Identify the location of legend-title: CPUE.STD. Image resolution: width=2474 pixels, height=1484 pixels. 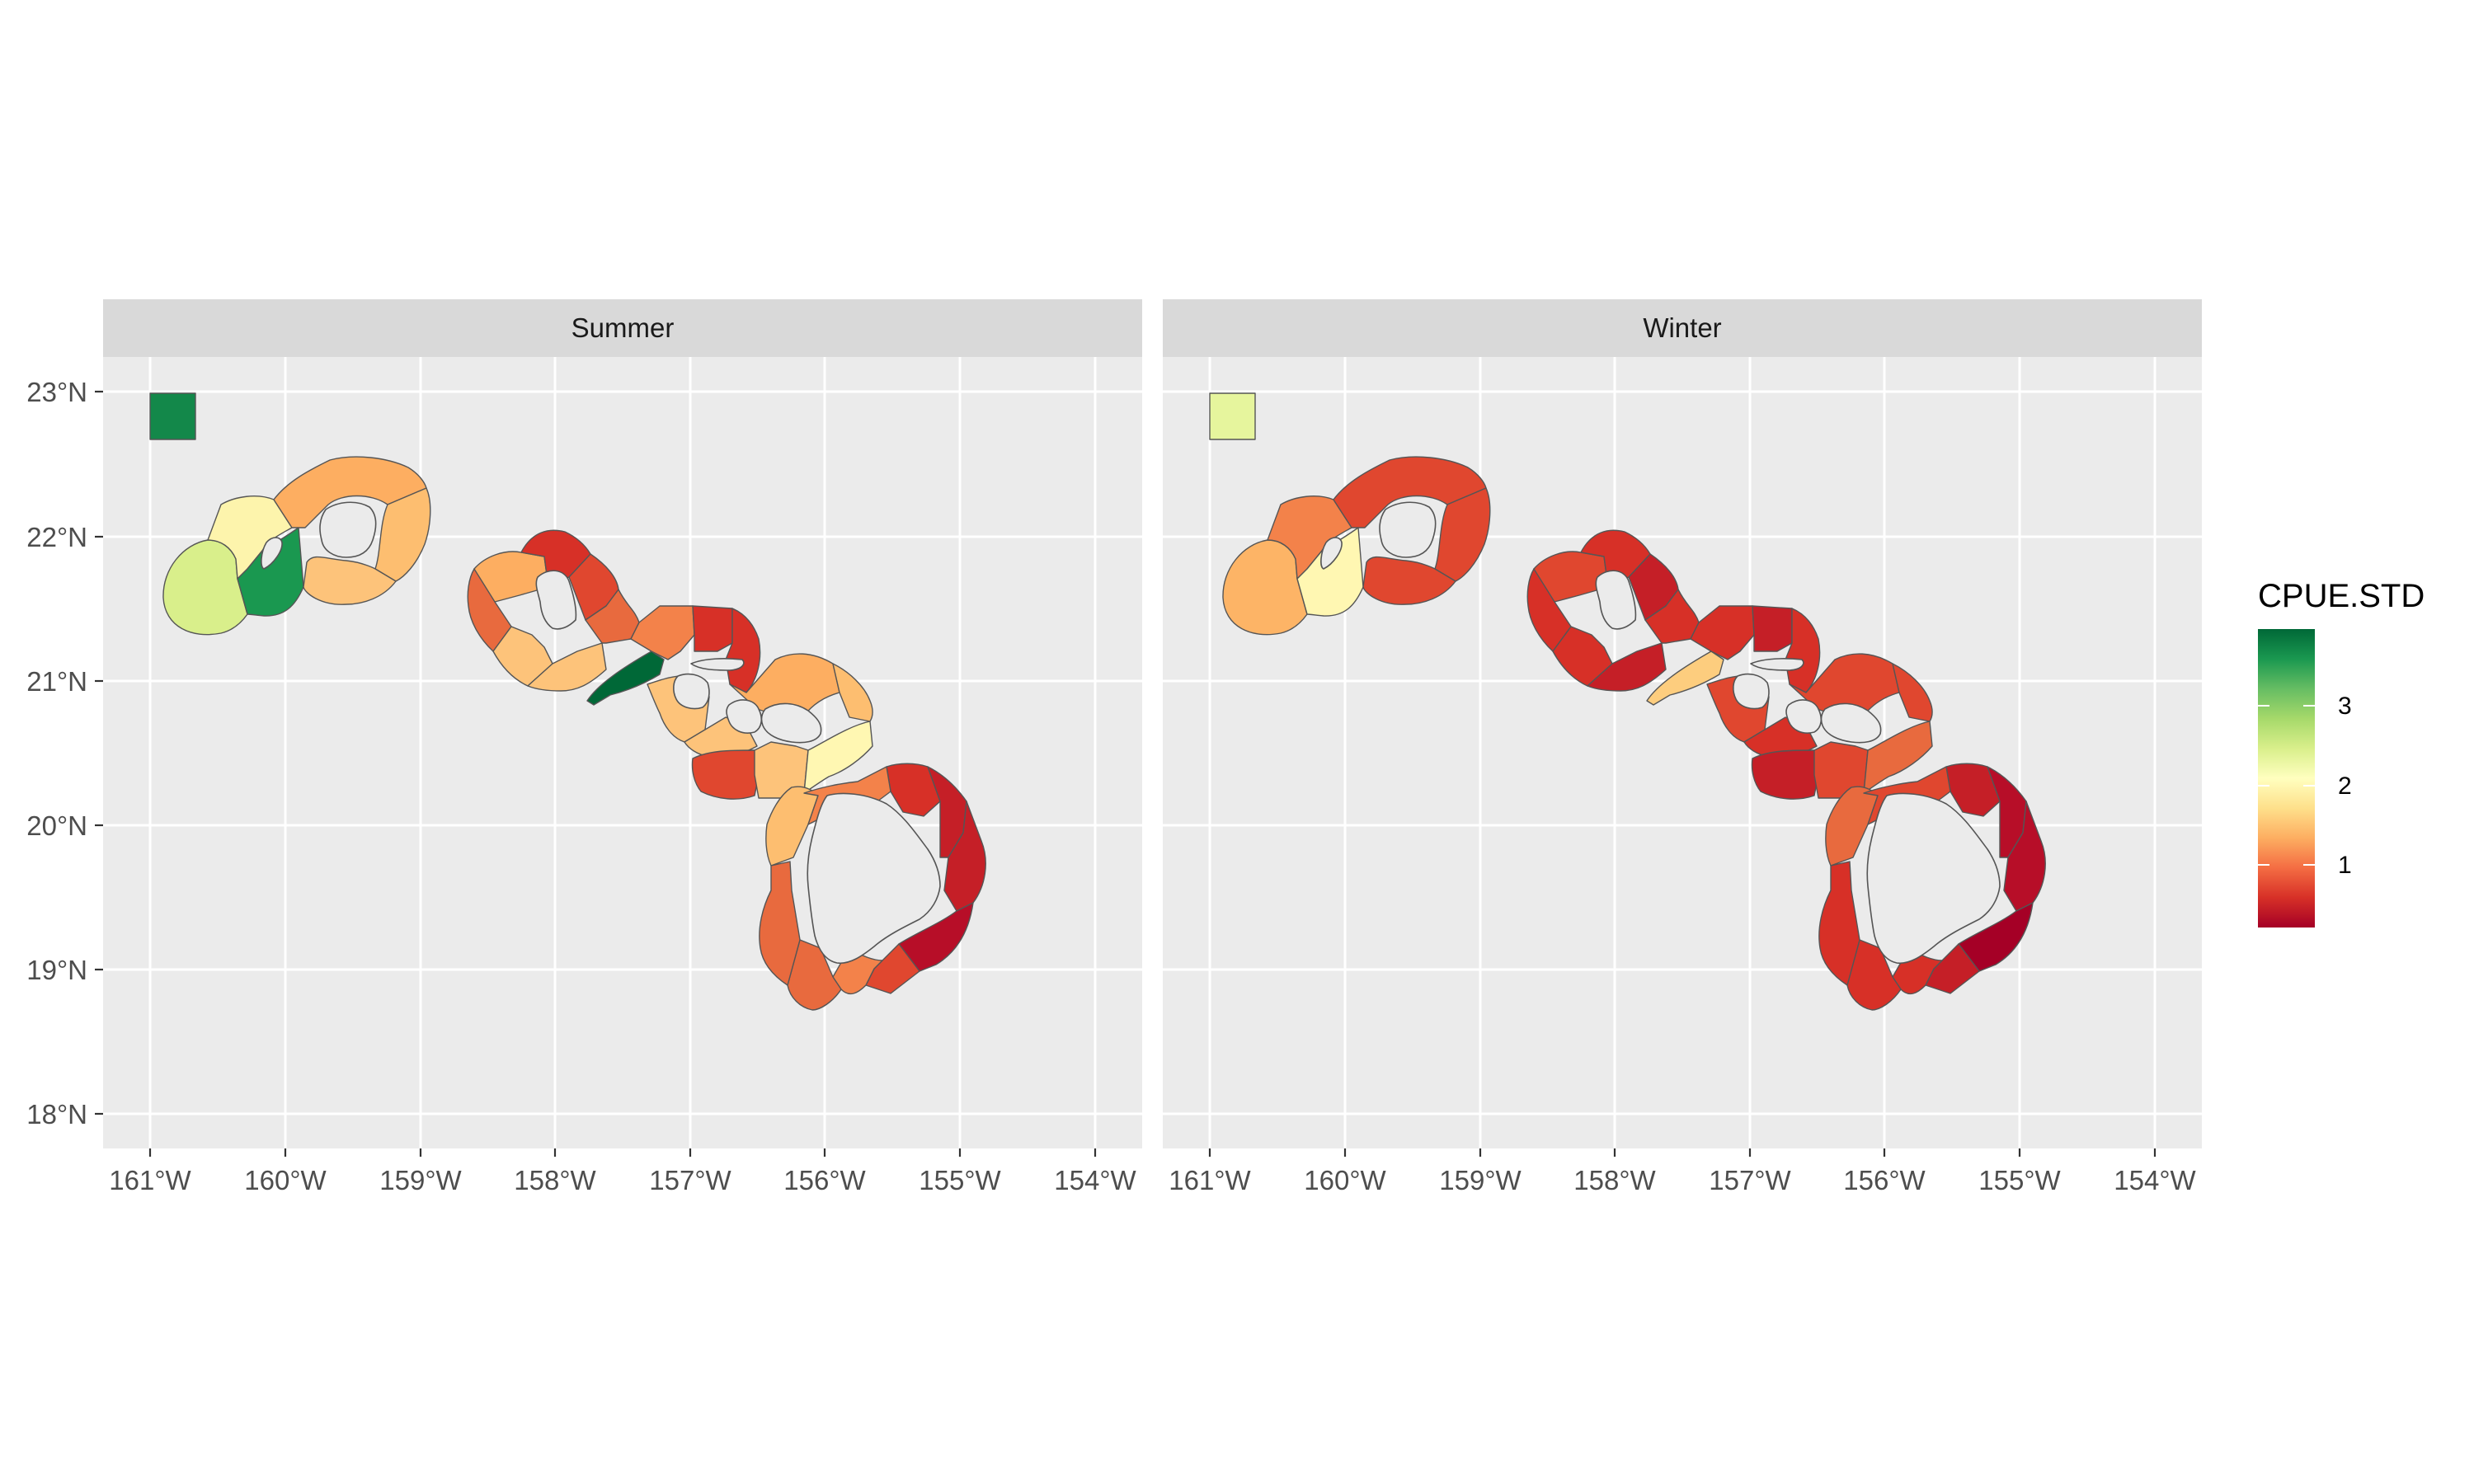
(2341, 596).